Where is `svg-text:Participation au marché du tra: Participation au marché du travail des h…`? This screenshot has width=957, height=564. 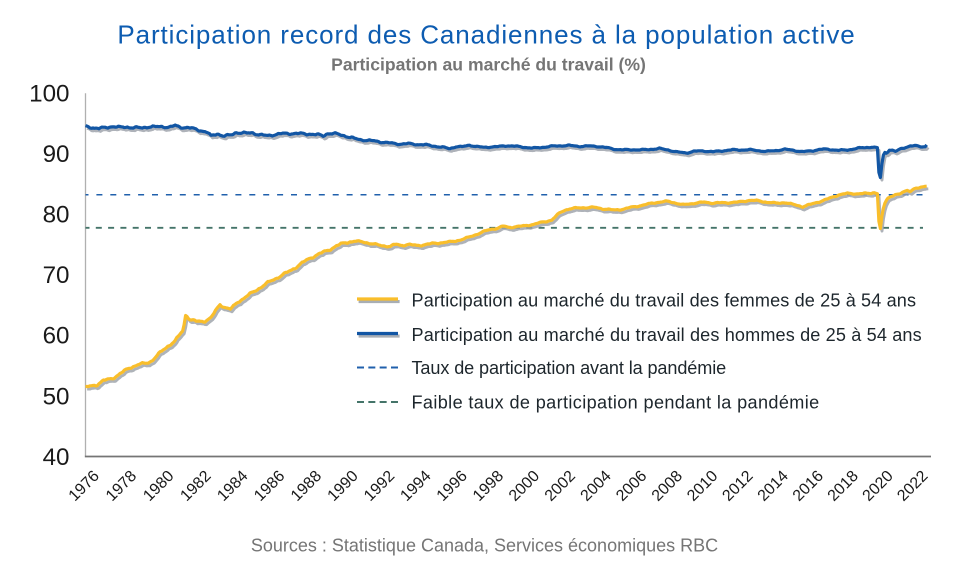 svg-text:Participation au marché du tra: Participation au marché du travail des h… is located at coordinates (667, 335).